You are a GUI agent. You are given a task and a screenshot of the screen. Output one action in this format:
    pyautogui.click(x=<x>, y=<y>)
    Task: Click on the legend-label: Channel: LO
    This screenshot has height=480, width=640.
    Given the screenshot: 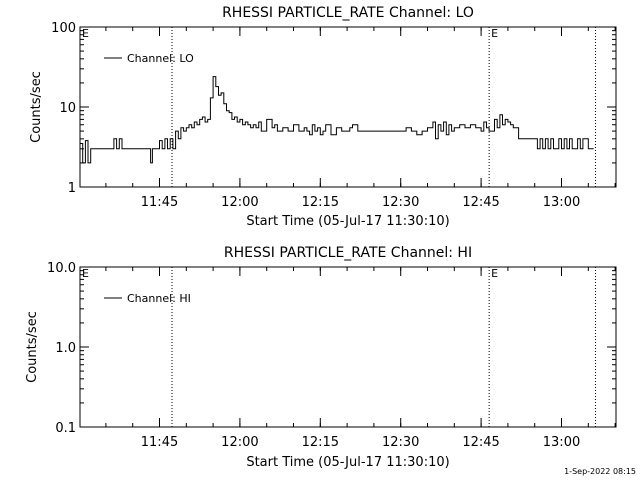 What is the action you would take?
    pyautogui.click(x=160, y=58)
    